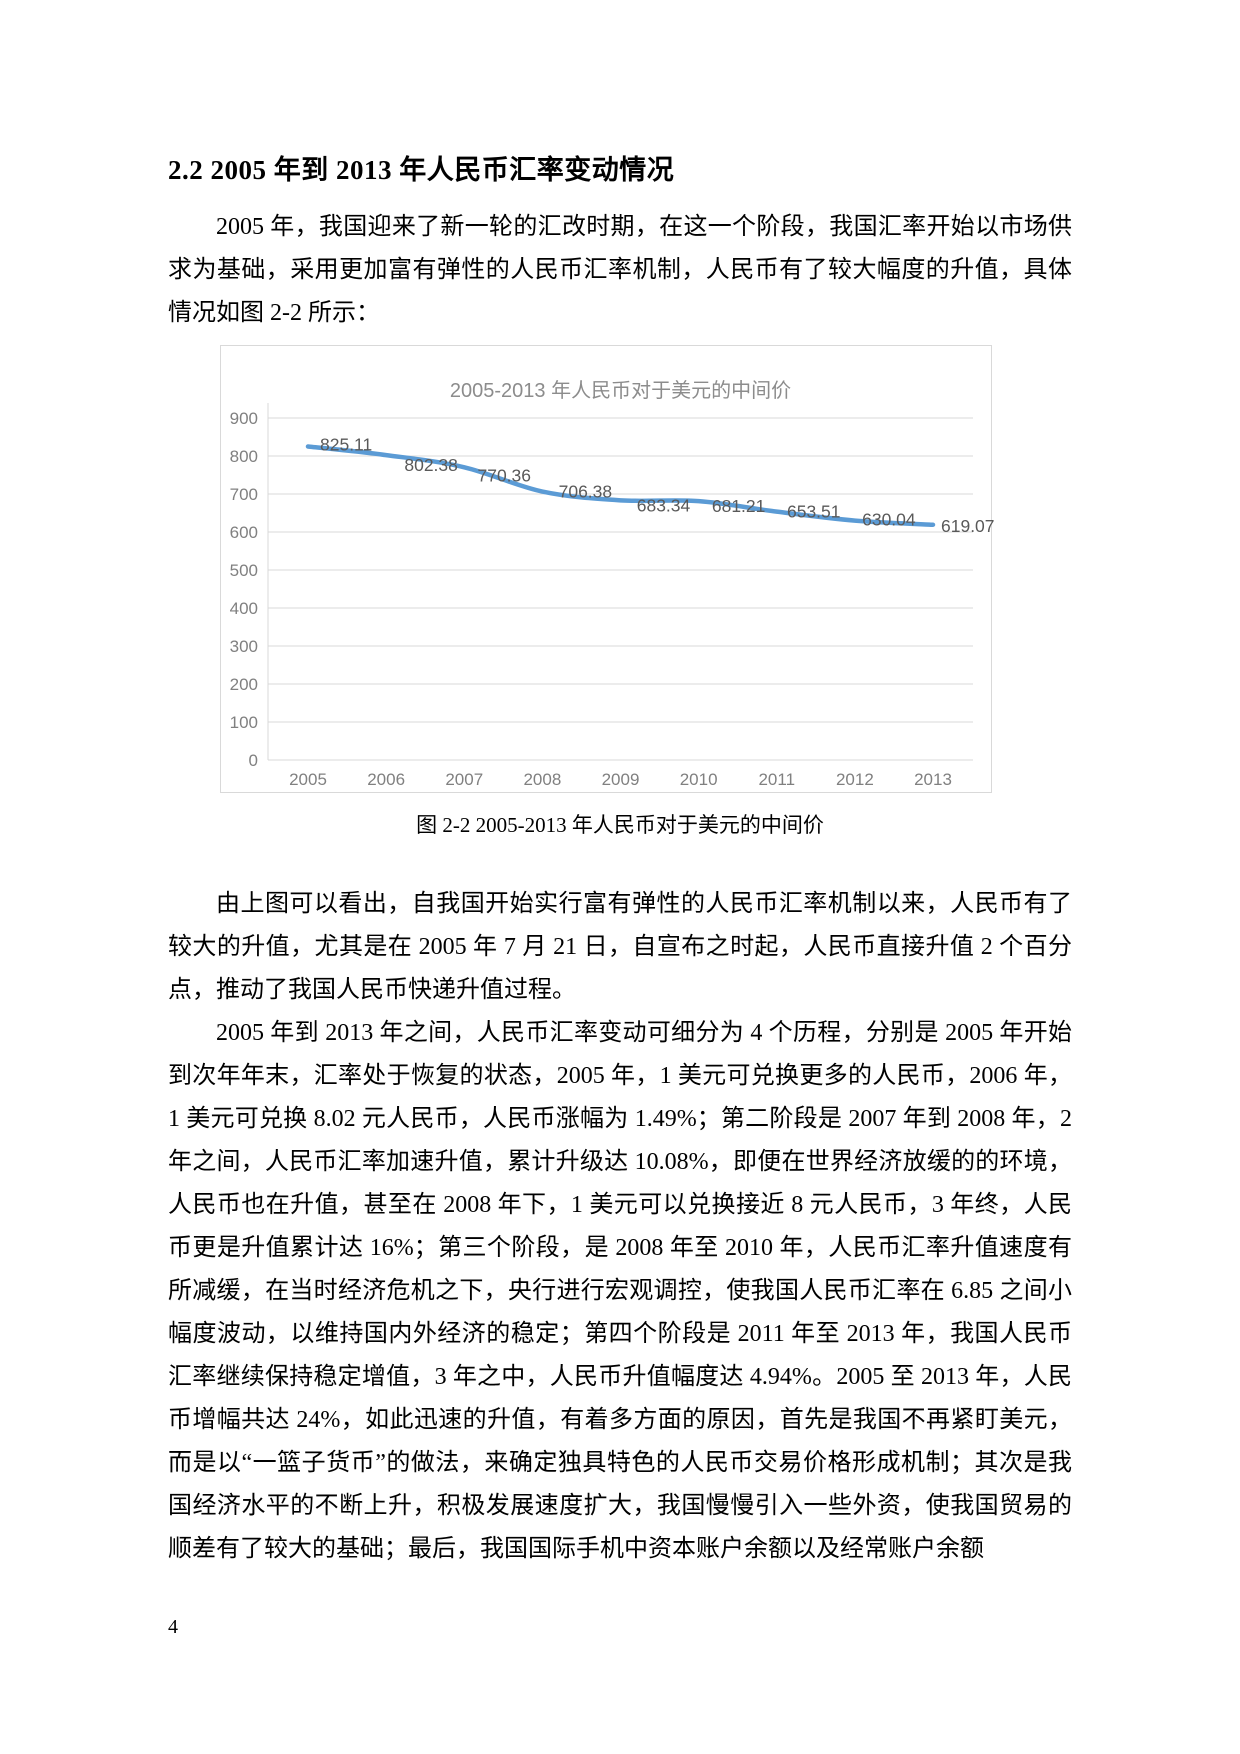 This screenshot has height=1754, width=1240. Describe the element at coordinates (699, 779) in the screenshot. I see `x-axis-tick-label: 2010` at that location.